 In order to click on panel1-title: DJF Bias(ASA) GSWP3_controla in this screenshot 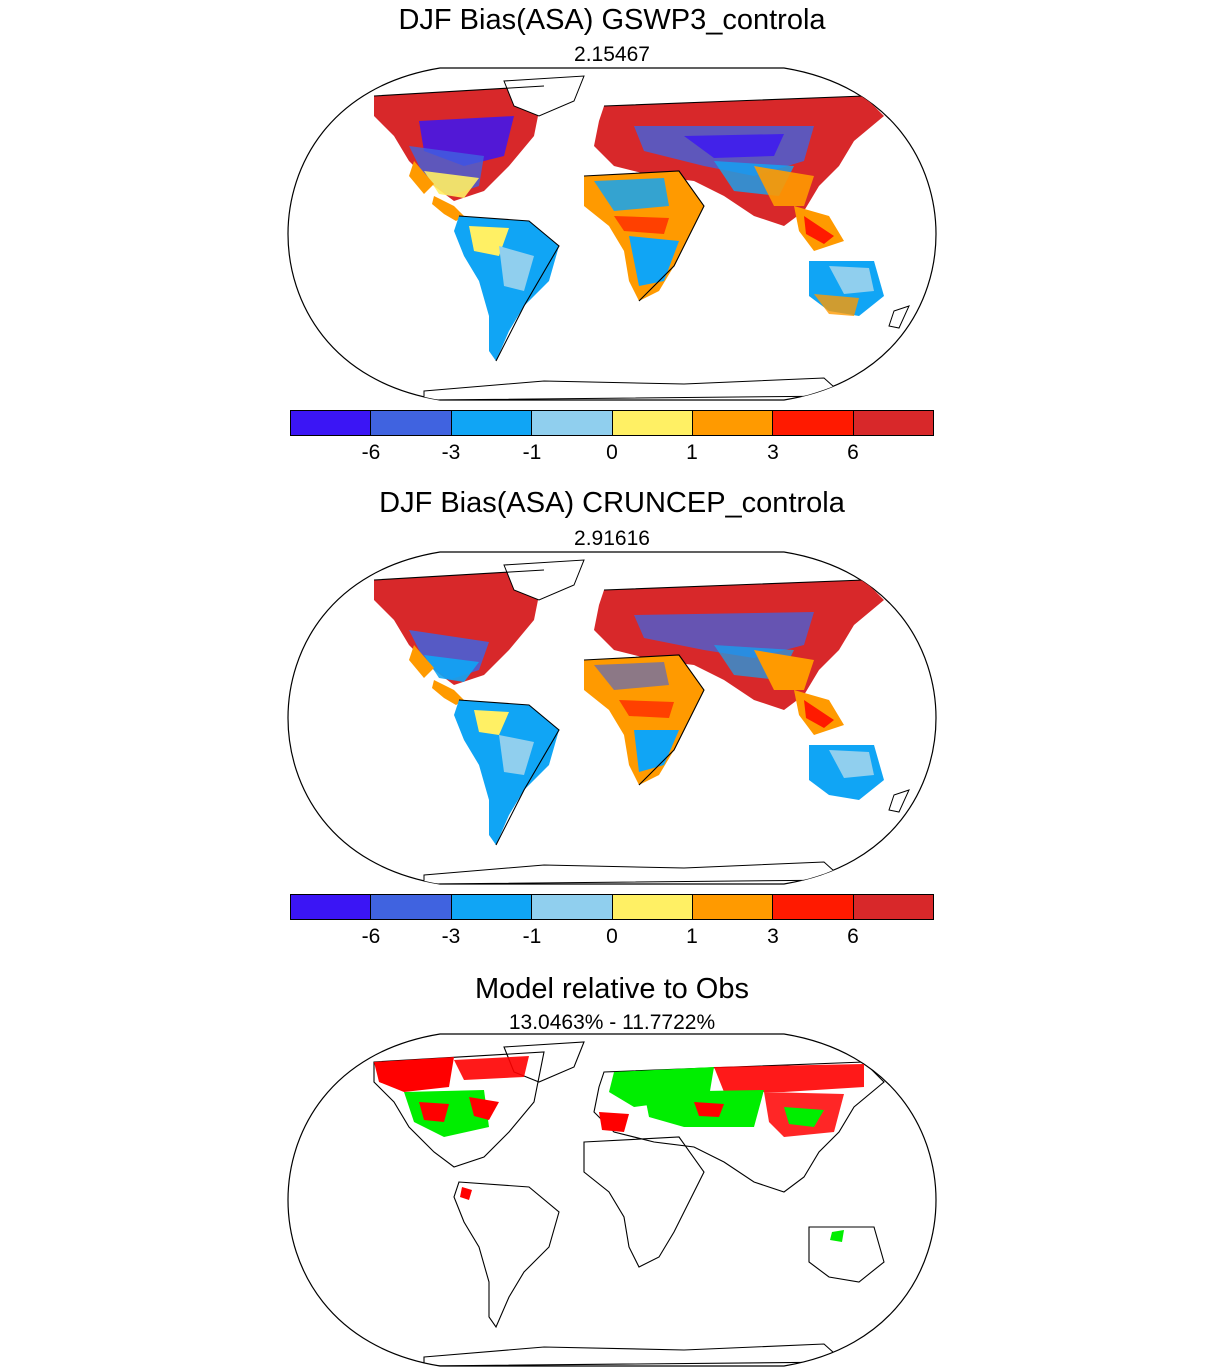, I will do `click(612, 20)`.